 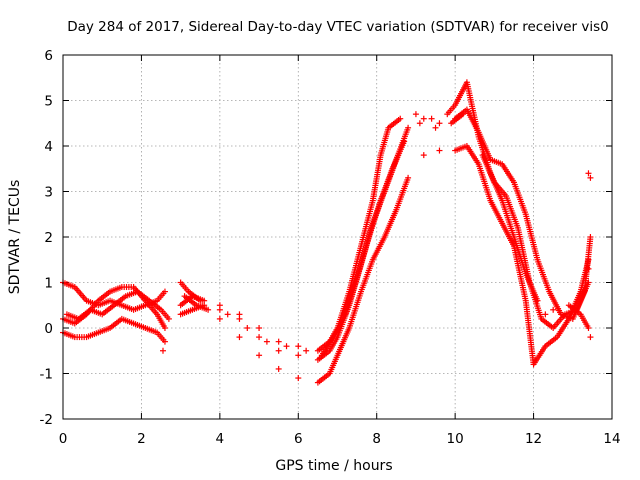 I want to click on x-tick-label: 6, so click(x=298, y=439).